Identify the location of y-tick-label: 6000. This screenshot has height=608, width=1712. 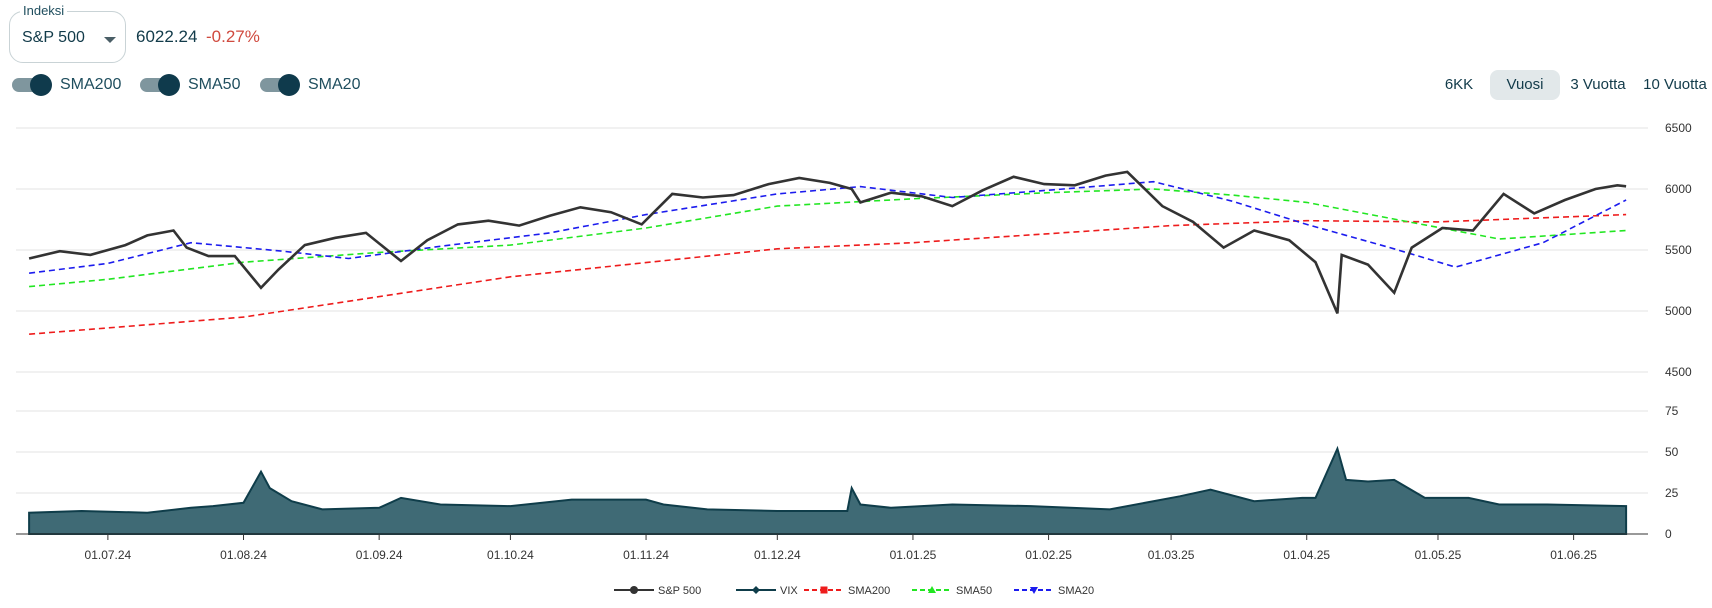
(1678, 189).